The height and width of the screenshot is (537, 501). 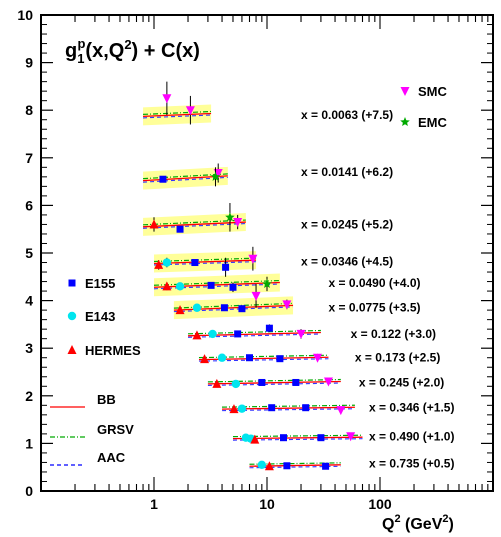 What do you see at coordinates (397, 358) in the screenshot?
I see `bin-label: x = 0.173 (+2.5)` at bounding box center [397, 358].